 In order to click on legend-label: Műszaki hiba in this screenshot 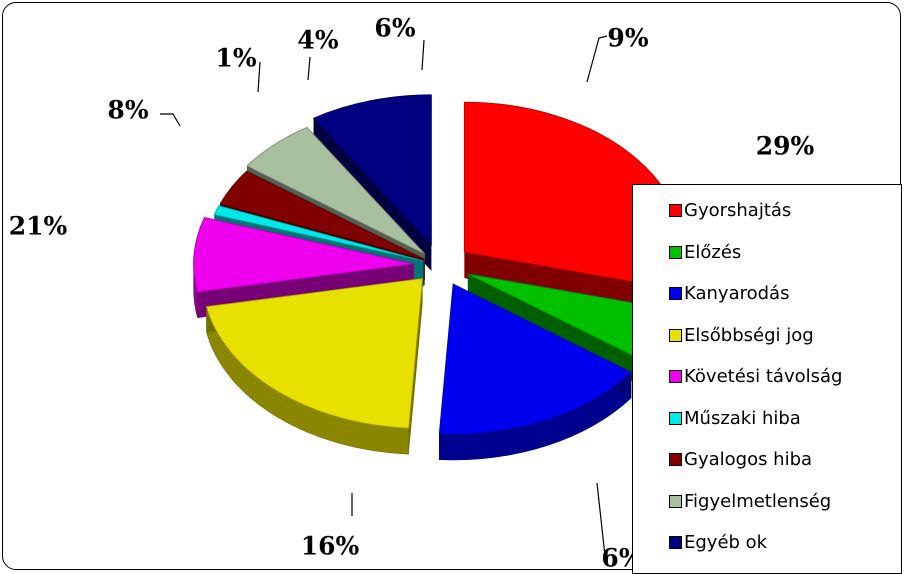, I will do `click(742, 418)`.